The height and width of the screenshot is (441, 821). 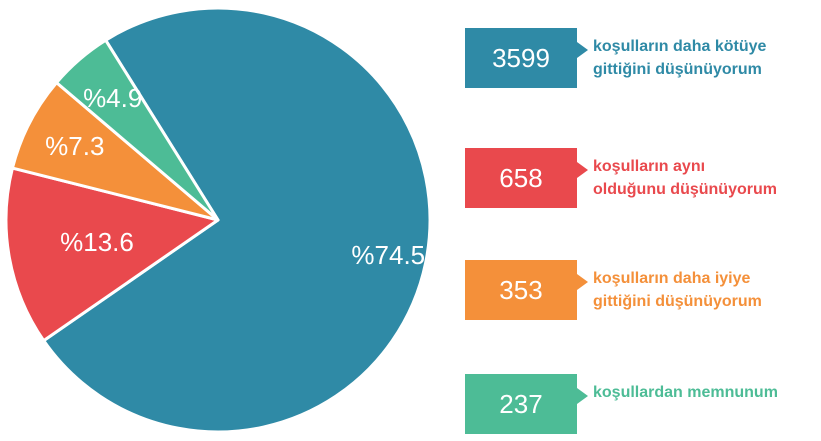 I want to click on slice-percent-label: %13.6, so click(x=97, y=242).